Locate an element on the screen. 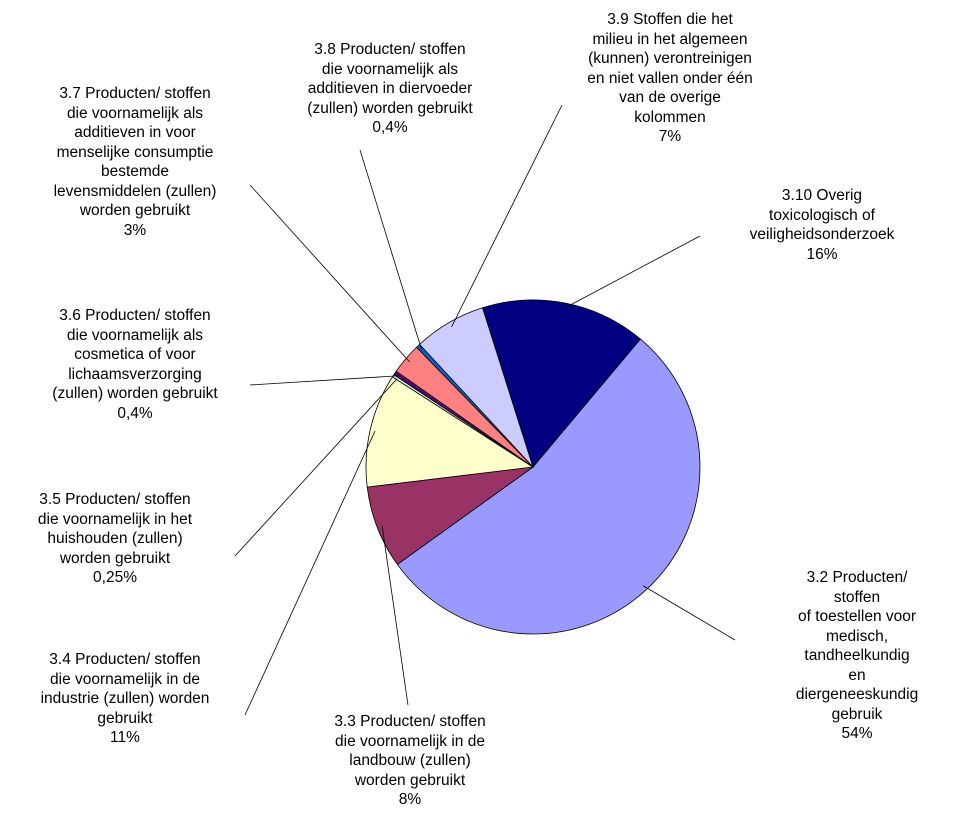  value-label: 16% is located at coordinates (822, 254).